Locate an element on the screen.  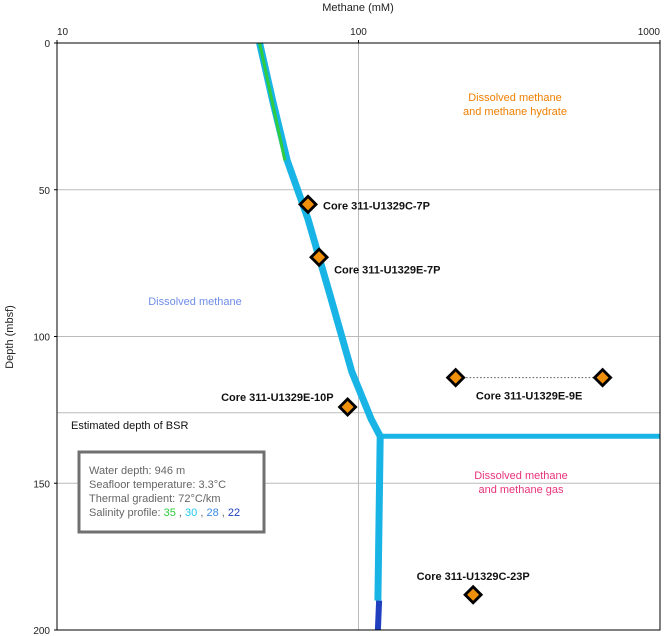
salinity-value-35: 35 is located at coordinates (170, 513).